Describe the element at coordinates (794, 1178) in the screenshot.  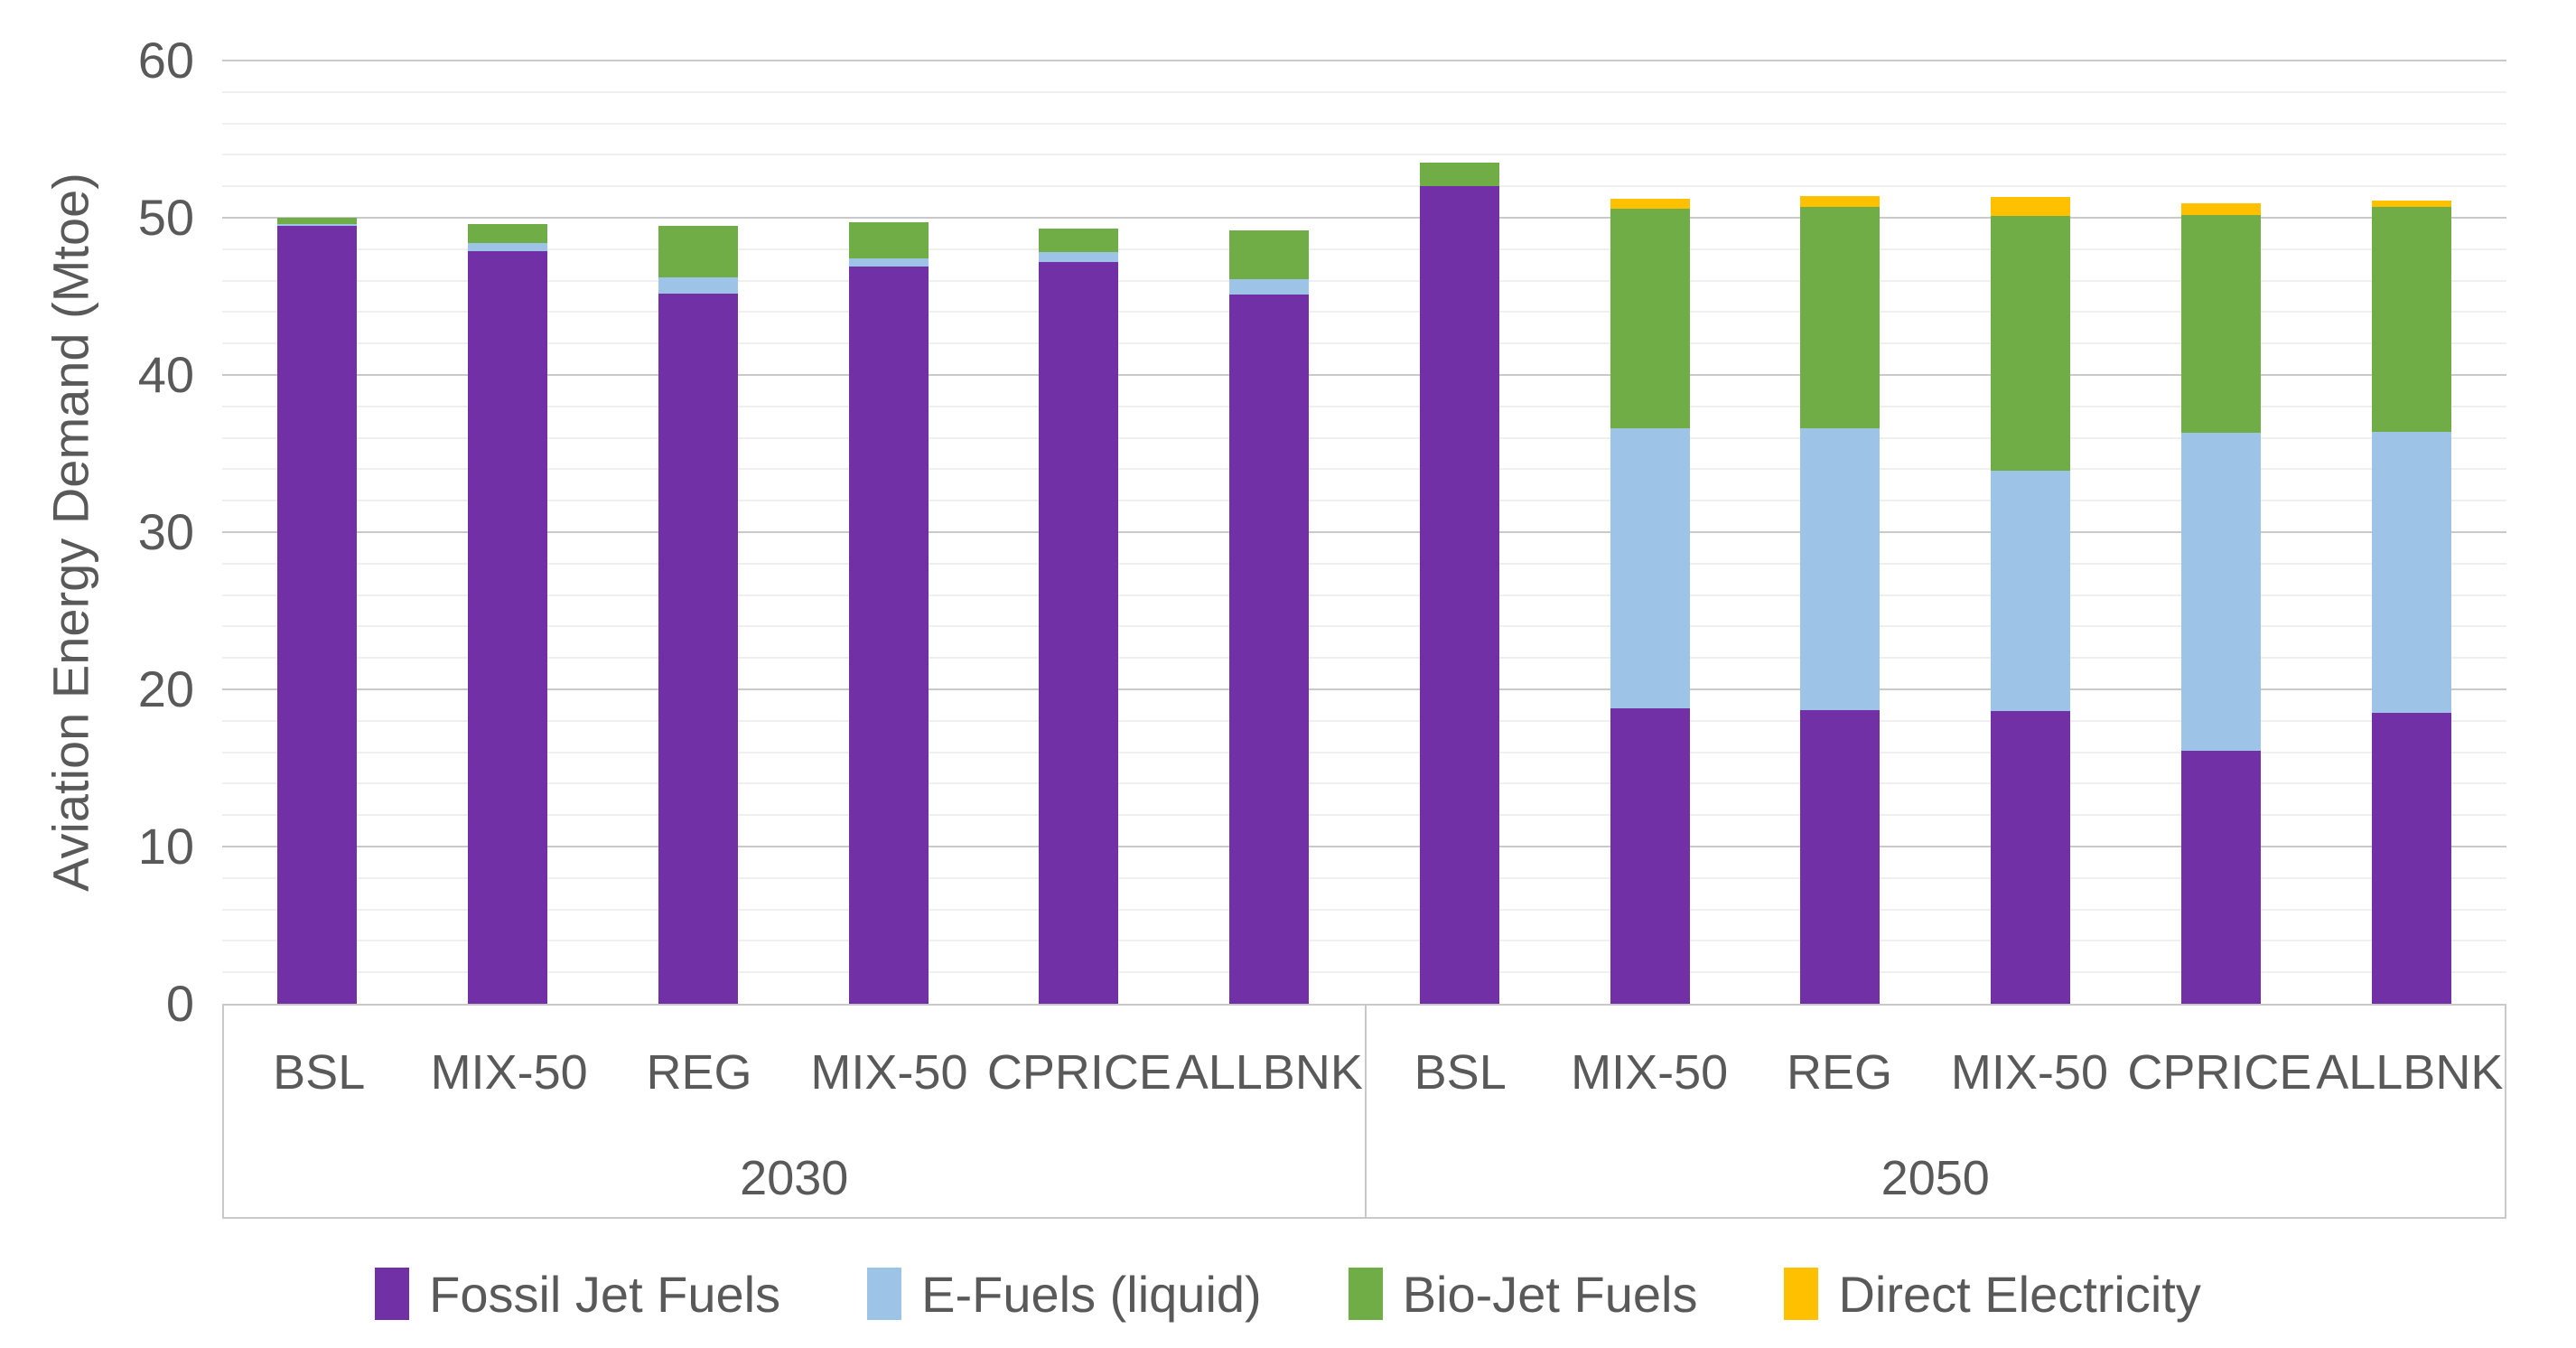
I see `year-group-label: 2030` at that location.